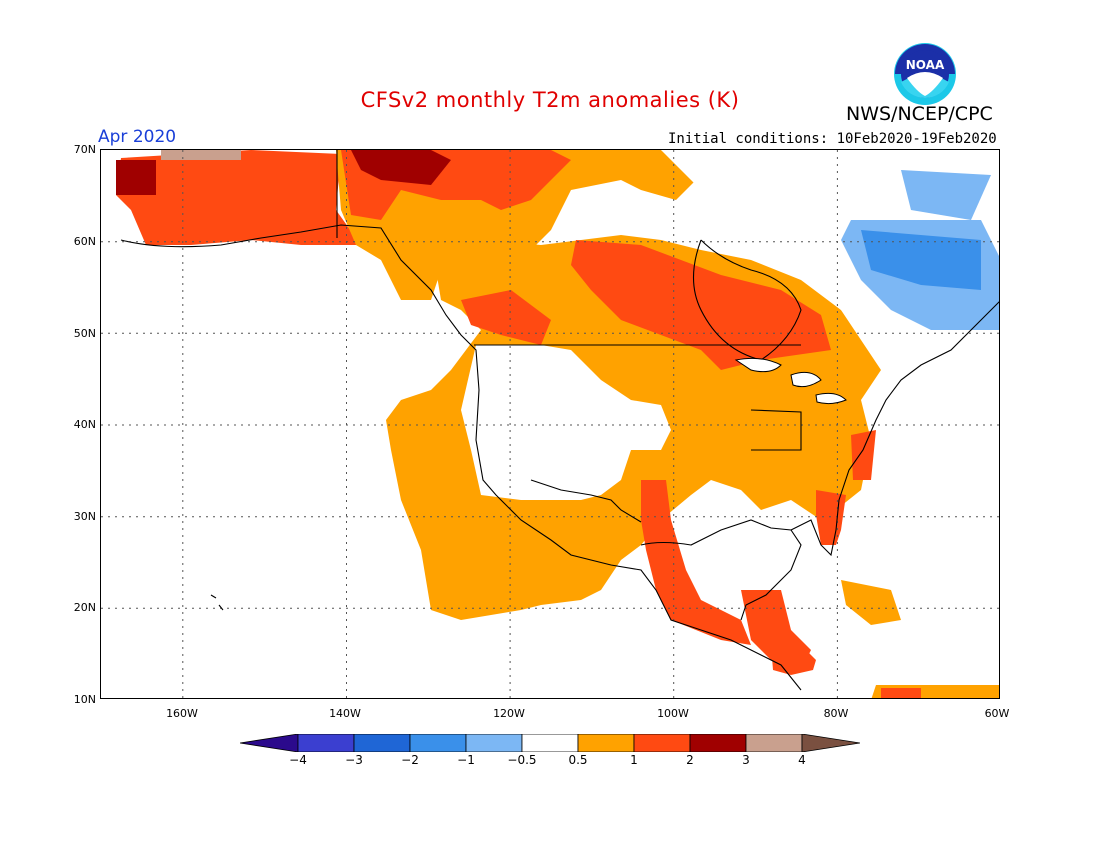 Image resolution: width=1100 pixels, height=850 pixels. Describe the element at coordinates (269, 743) in the screenshot. I see `colorbar-segment-min` at that location.